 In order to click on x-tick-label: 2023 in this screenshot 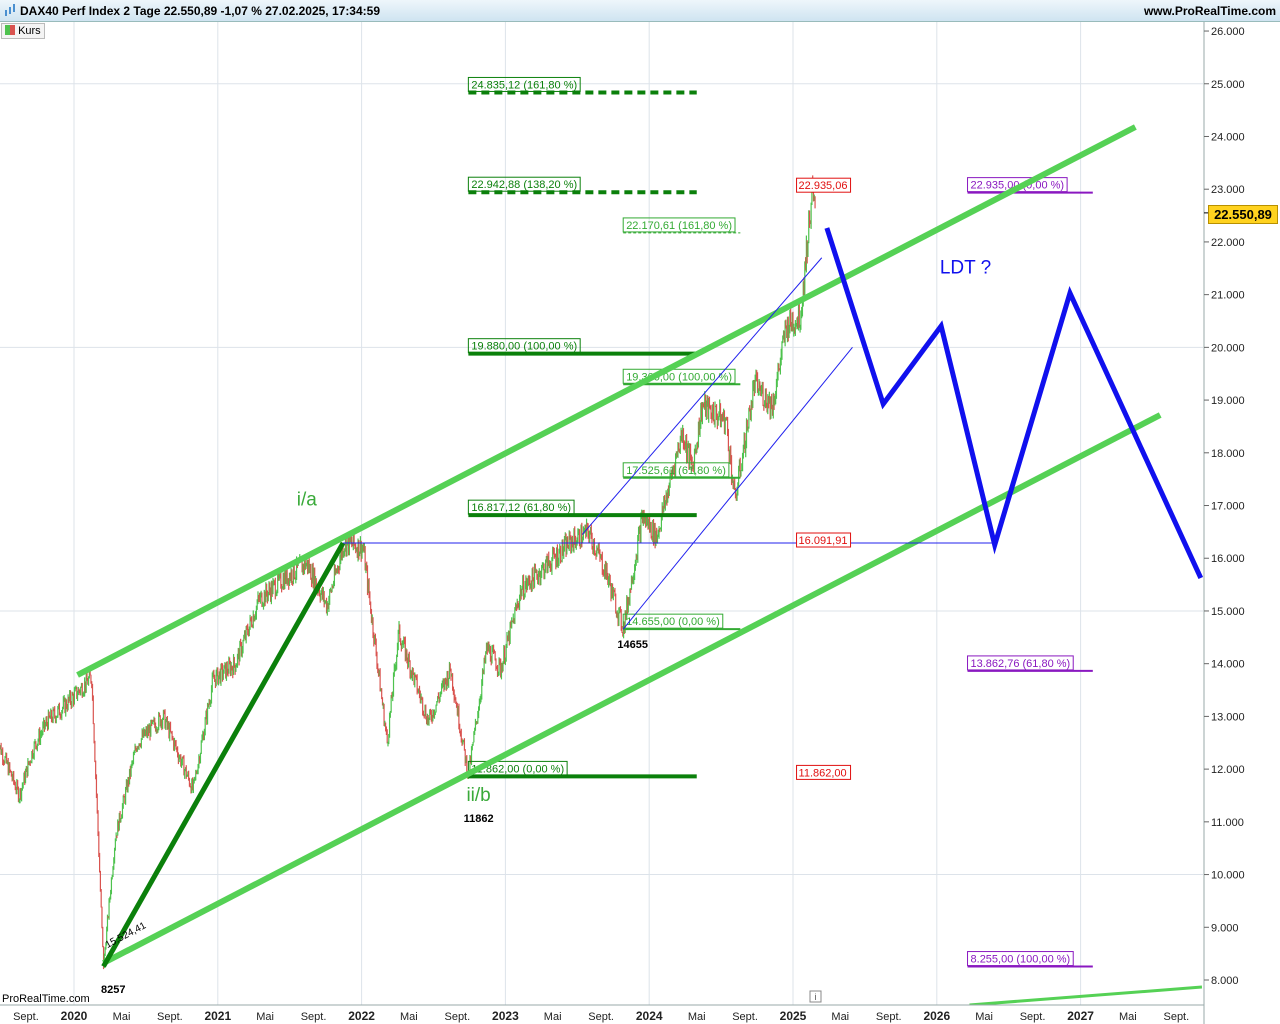, I will do `click(505, 1016)`.